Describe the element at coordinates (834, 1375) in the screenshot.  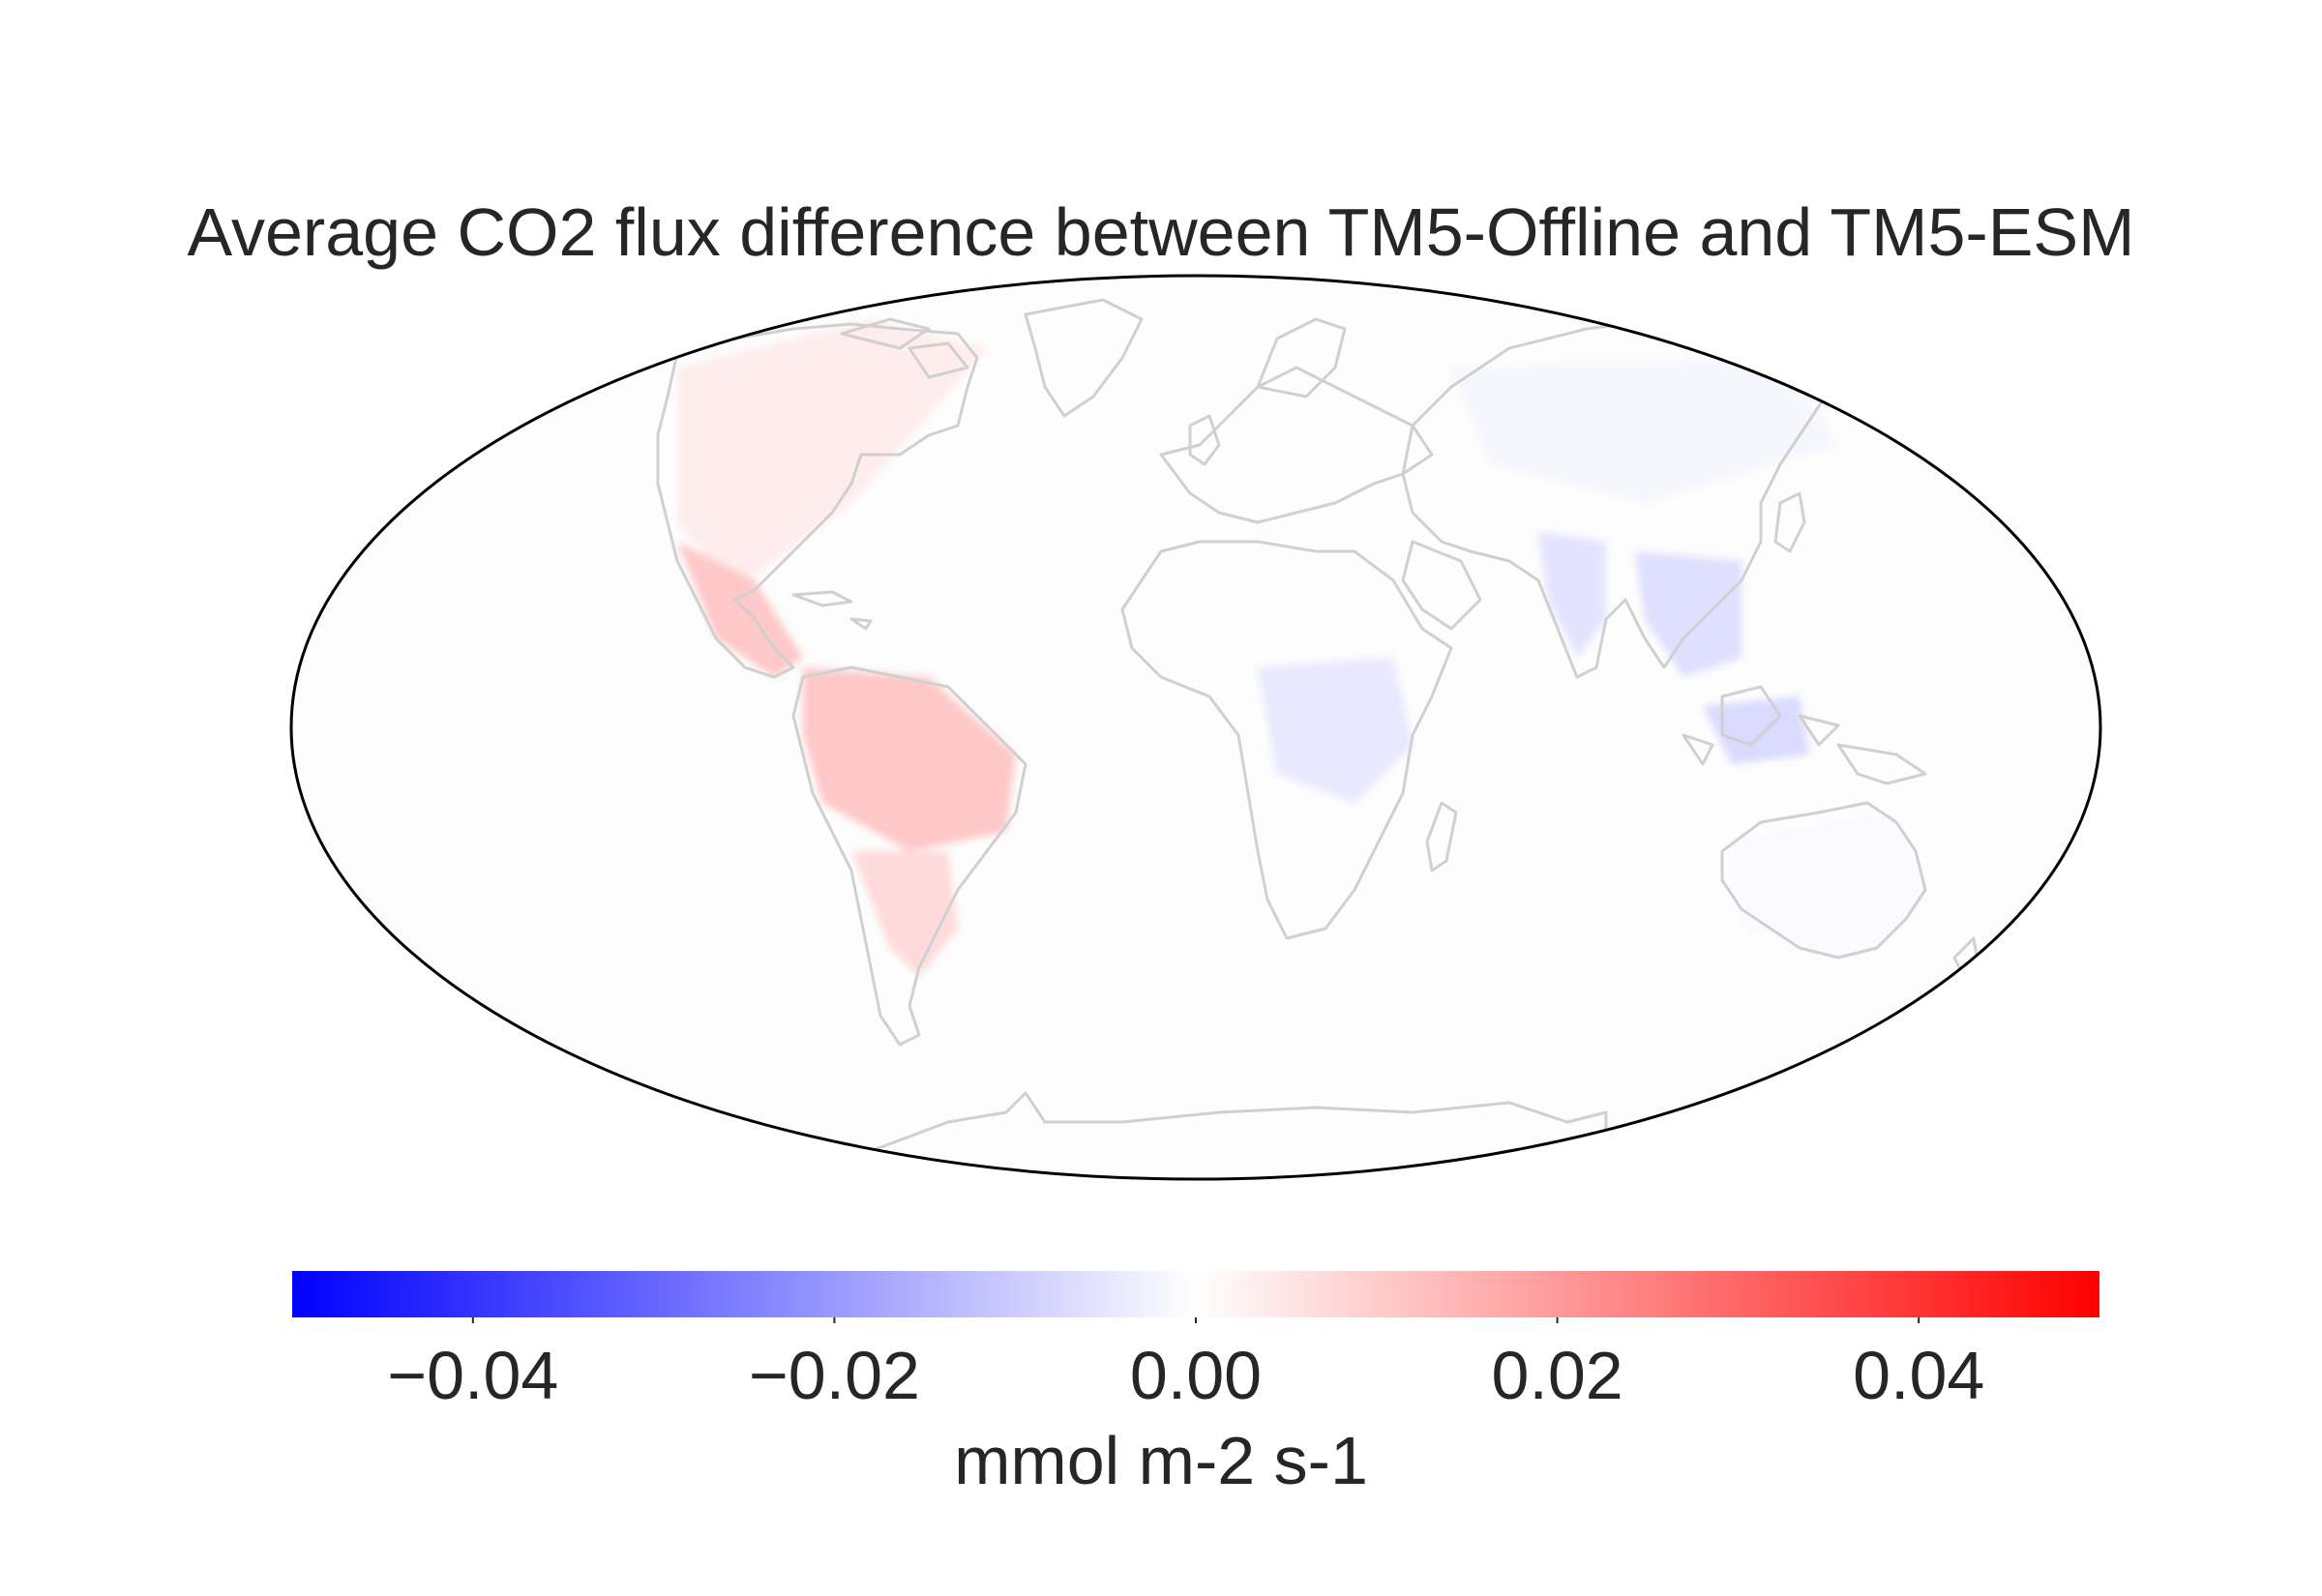
I see `colorbar-tick-label: −0.02` at that location.